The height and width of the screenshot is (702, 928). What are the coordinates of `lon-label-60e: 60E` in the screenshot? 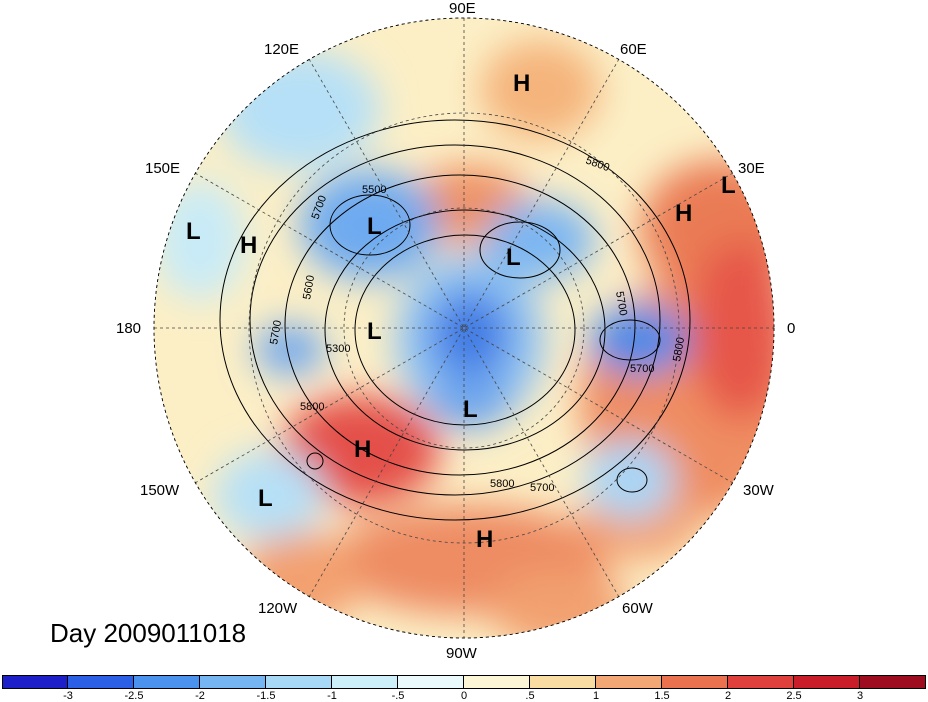 It's located at (633, 49).